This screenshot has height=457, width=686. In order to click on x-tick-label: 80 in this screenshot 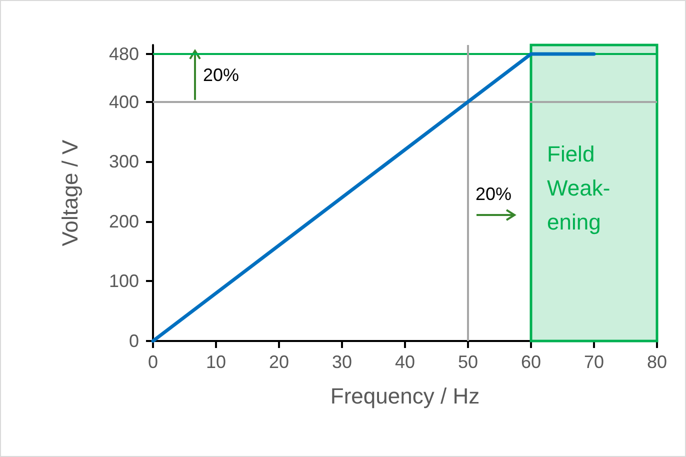, I will do `click(657, 362)`.